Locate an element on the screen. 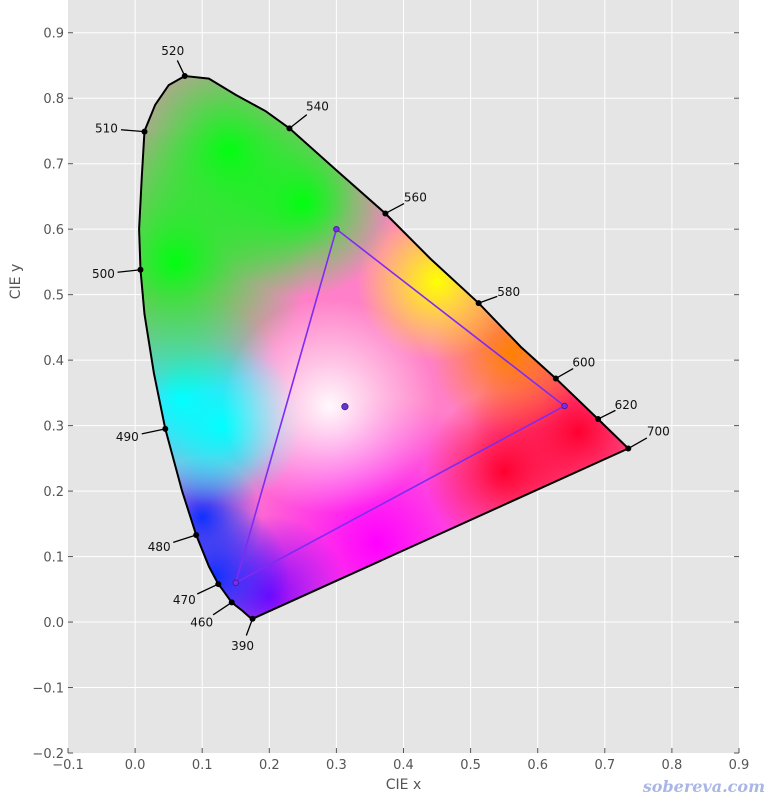 The width and height of the screenshot is (771, 800). y-axis-label: CIE y is located at coordinates (16, 282).